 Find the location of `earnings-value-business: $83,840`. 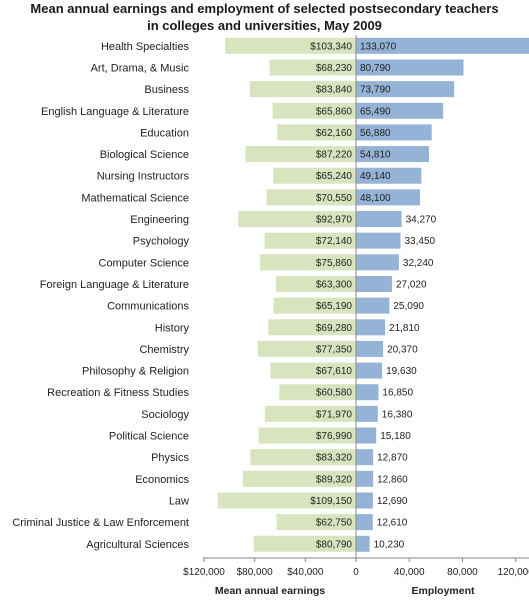

earnings-value-business: $83,840 is located at coordinates (334, 90).